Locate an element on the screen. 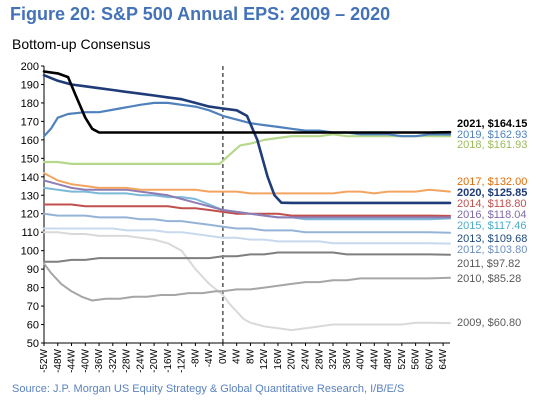 The height and width of the screenshot is (402, 550). x-tick-label: 32W is located at coordinates (333, 358).